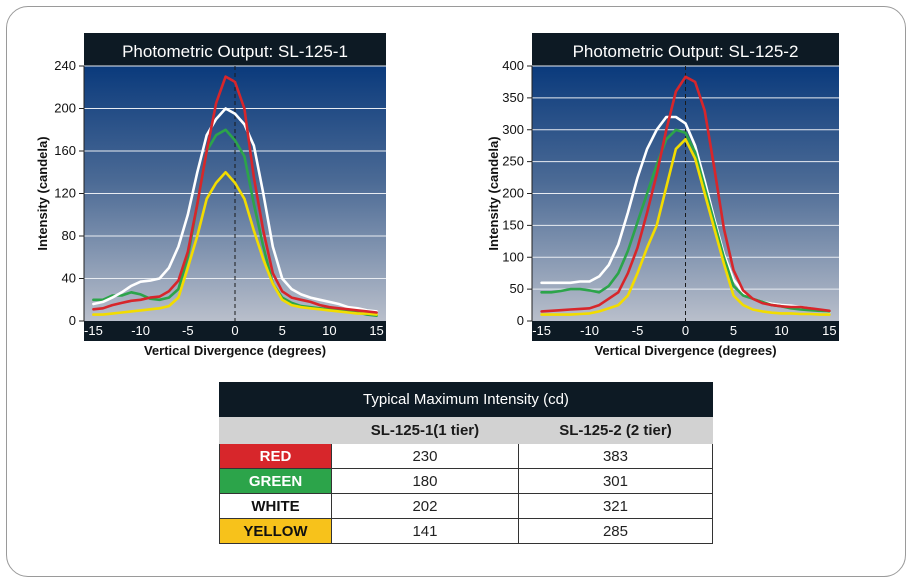 The height and width of the screenshot is (585, 914). What do you see at coordinates (275, 531) in the screenshot?
I see `row-label-yellow: YELLOW` at bounding box center [275, 531].